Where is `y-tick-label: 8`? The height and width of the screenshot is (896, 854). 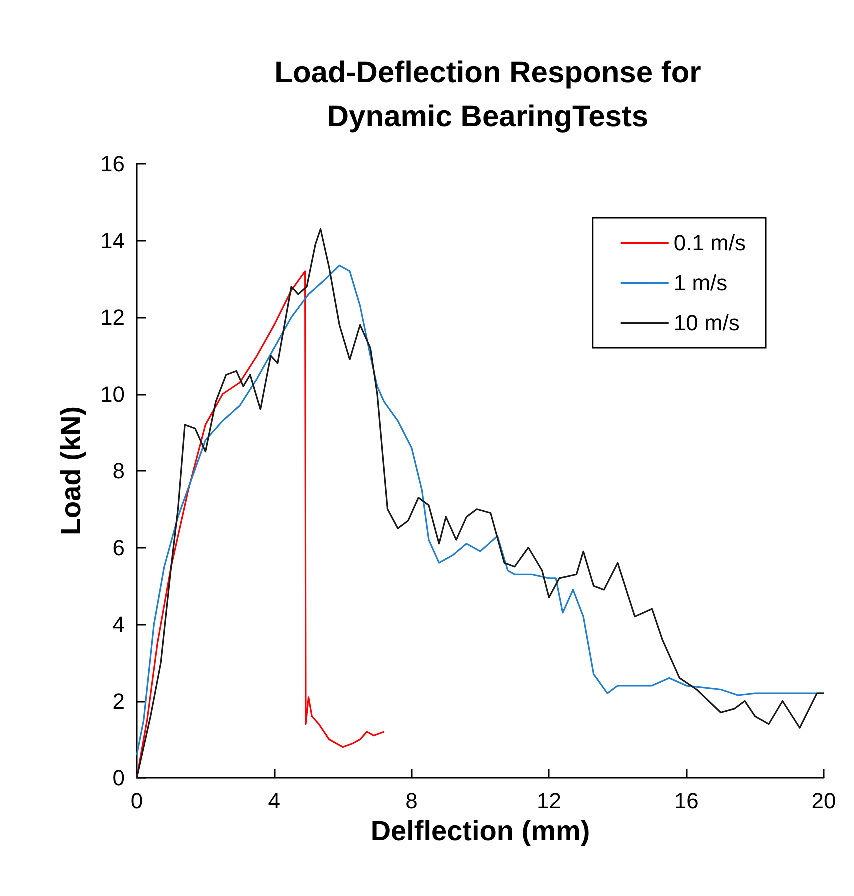 y-tick-label: 8 is located at coordinates (118, 471).